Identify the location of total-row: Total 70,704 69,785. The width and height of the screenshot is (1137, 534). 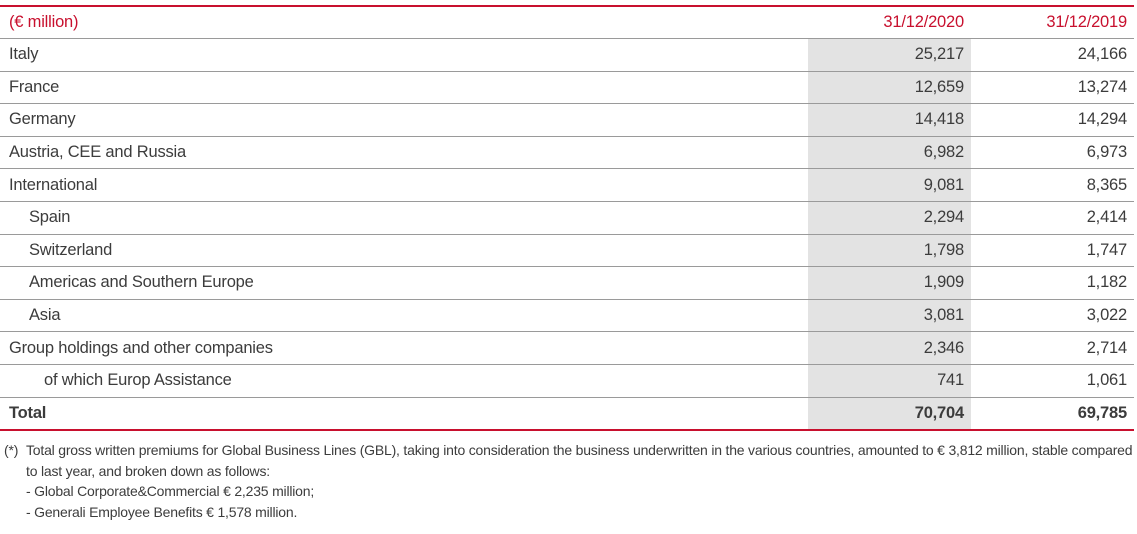
(567, 414).